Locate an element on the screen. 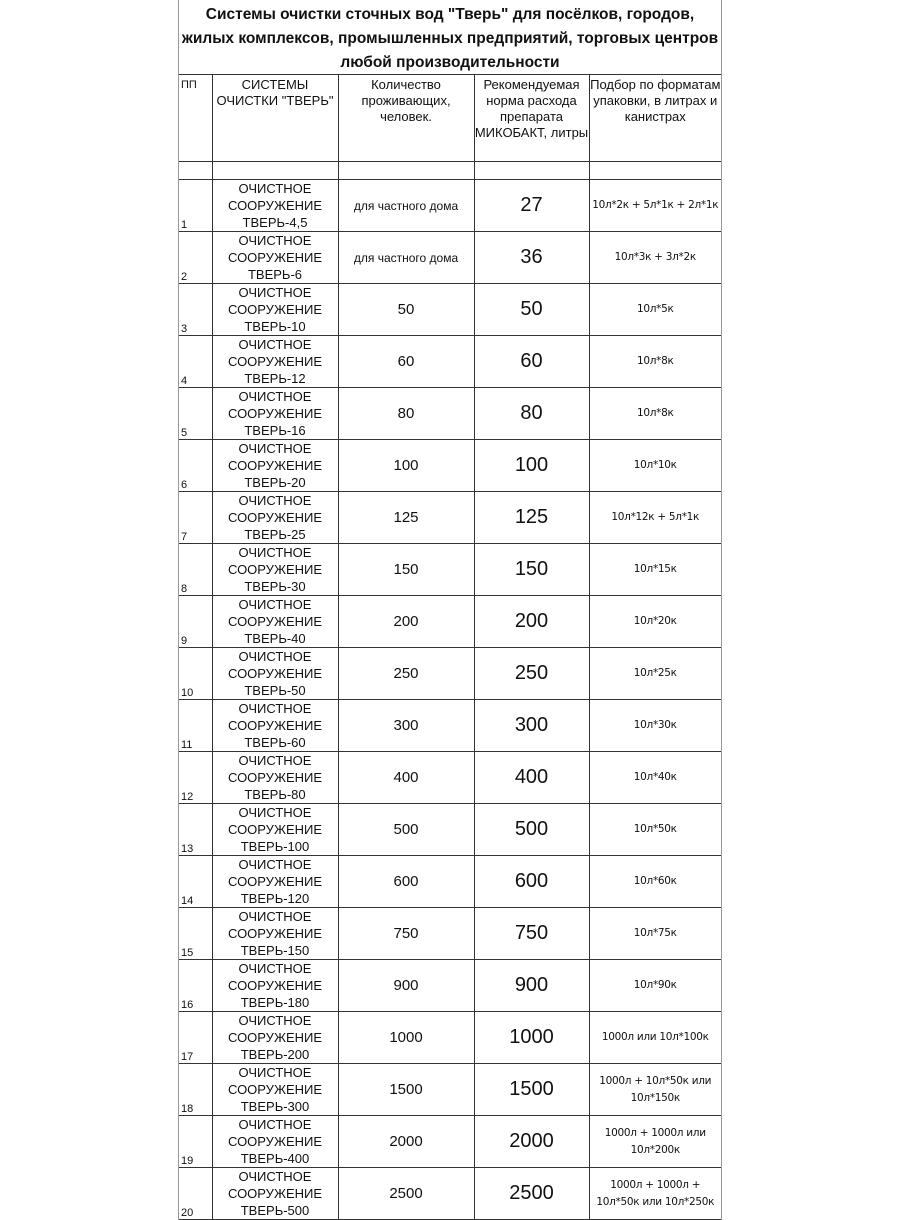 Image resolution: width=900 pixels, height=1220 pixels. row-number: 11 is located at coordinates (196, 725).